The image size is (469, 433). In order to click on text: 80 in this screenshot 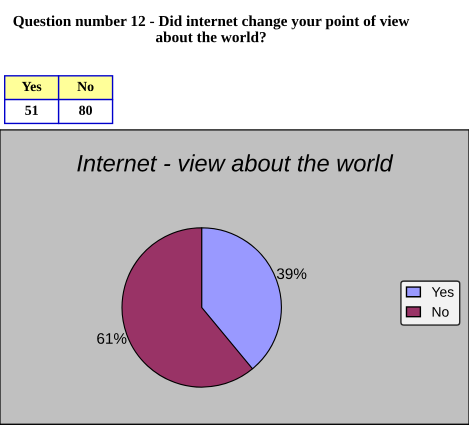, I will do `click(85, 110)`.